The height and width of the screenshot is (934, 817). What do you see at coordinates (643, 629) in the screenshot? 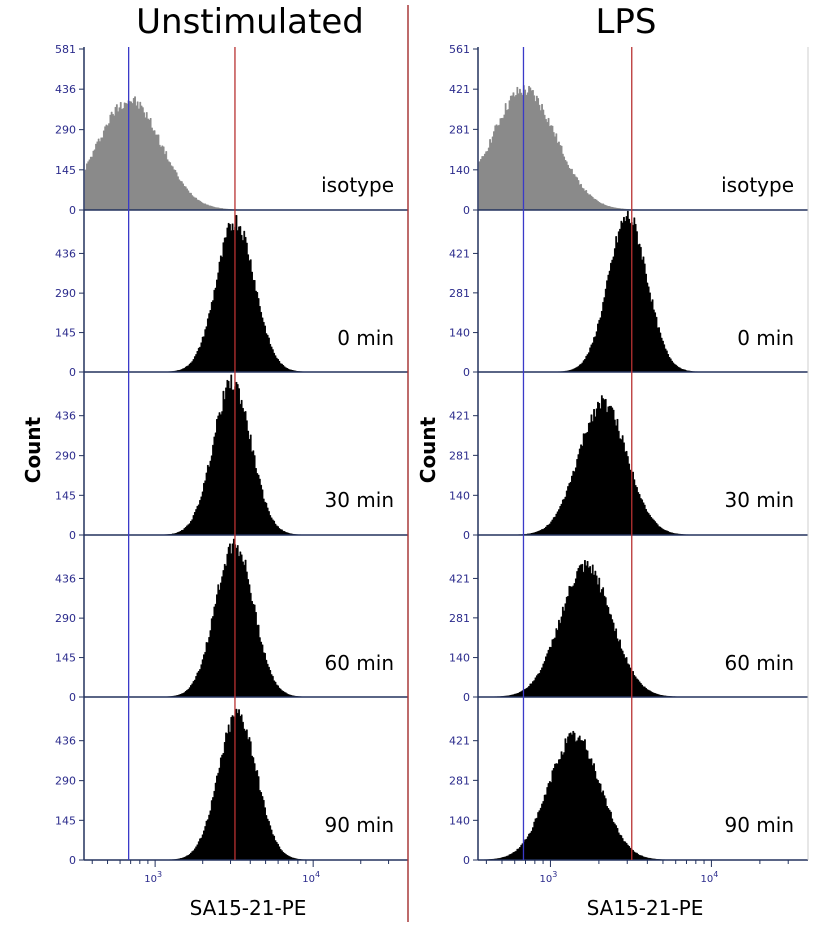
I see `histogram-60-min` at bounding box center [643, 629].